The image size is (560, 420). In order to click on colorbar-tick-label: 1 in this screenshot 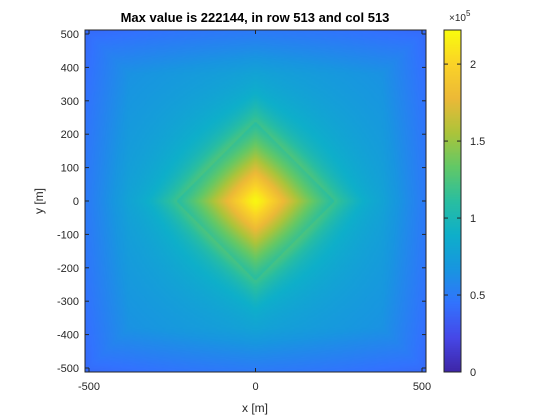, I will do `click(473, 219)`.